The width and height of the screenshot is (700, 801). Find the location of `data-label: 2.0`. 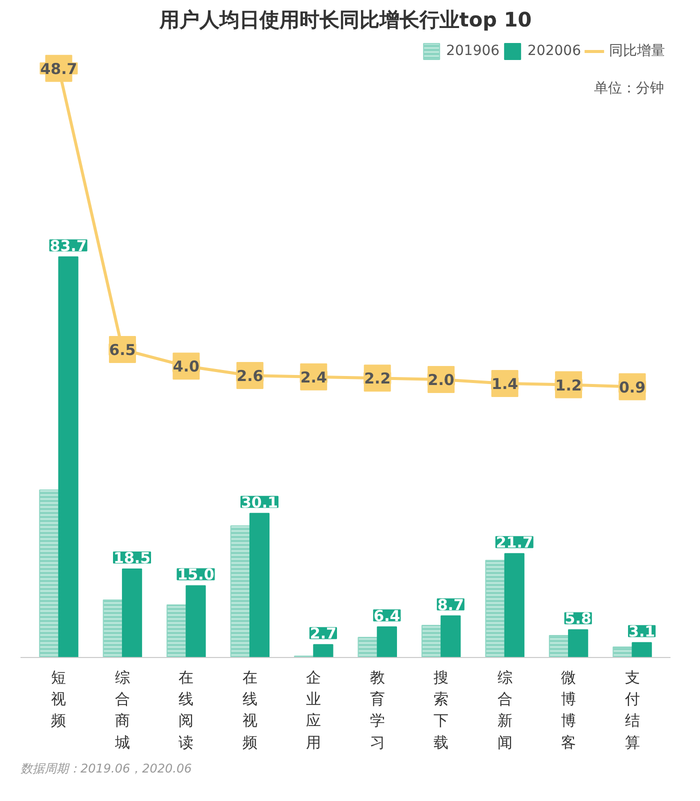

data-label: 2.0 is located at coordinates (441, 379).